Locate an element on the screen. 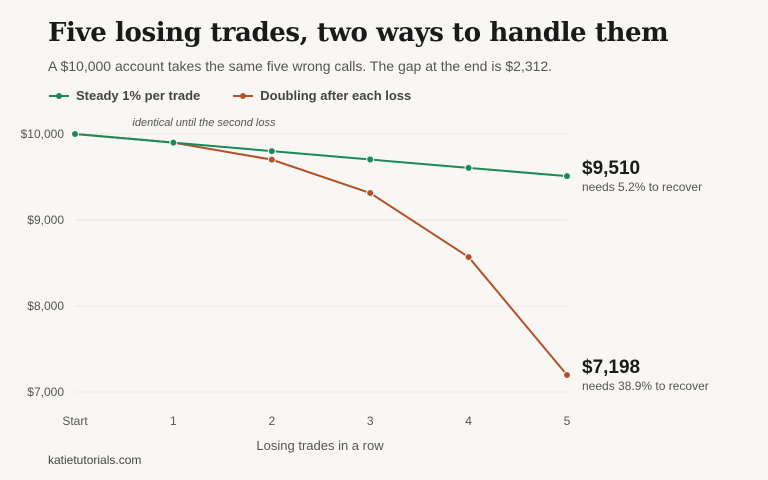  x-tick-label: 3 is located at coordinates (370, 421).